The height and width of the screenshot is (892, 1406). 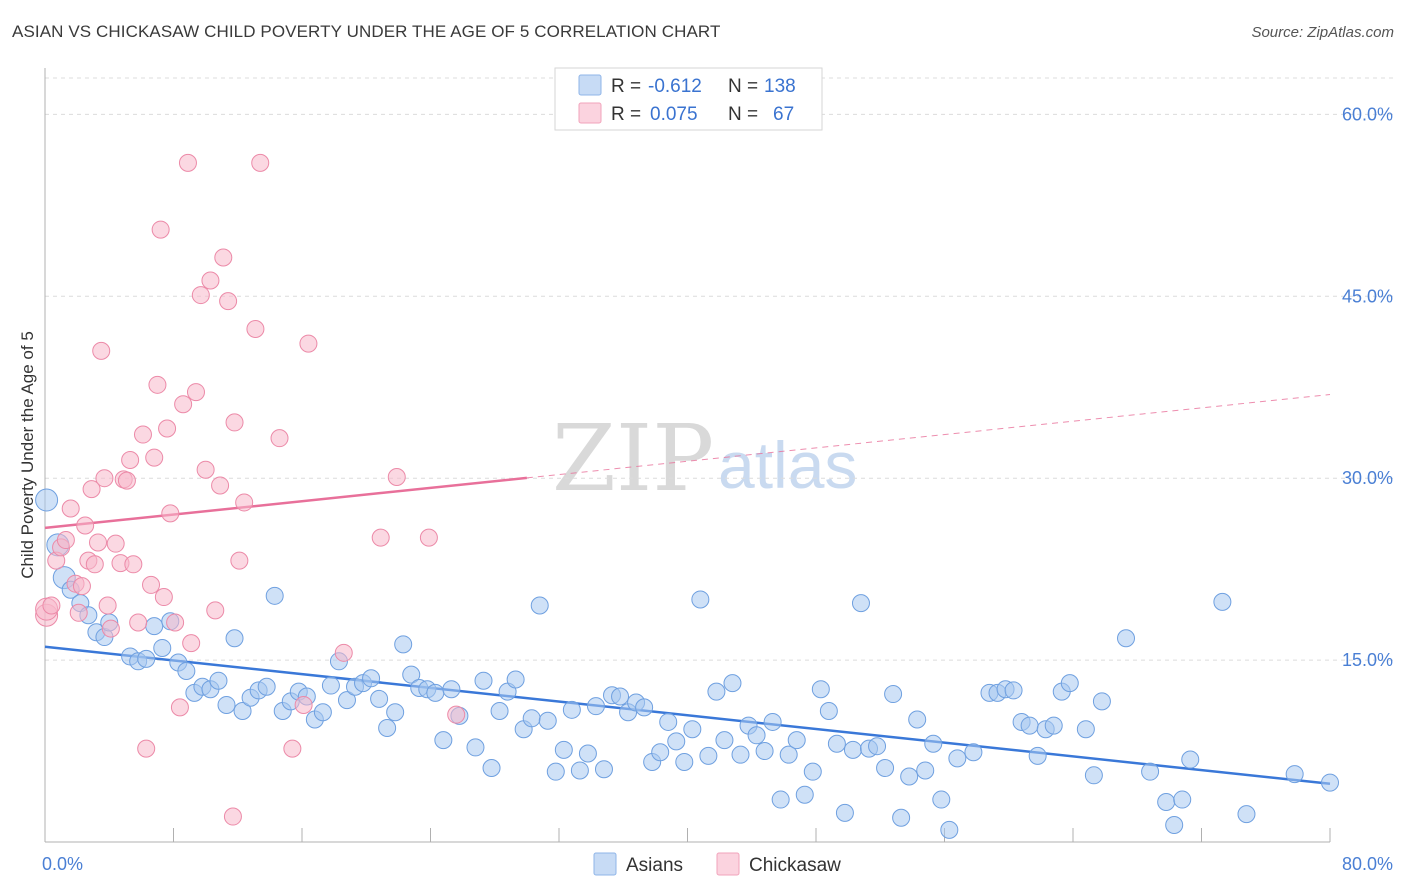 I want to click on stats-legend: R = -0.612 N = 138 R = 0.075 N = 67, so click(x=688, y=99).